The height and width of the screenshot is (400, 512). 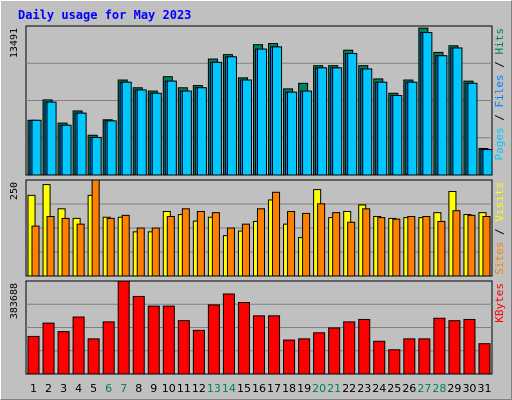 What do you see at coordinates (499, 303) in the screenshot?
I see `legend-bottom: KBytes` at bounding box center [499, 303].